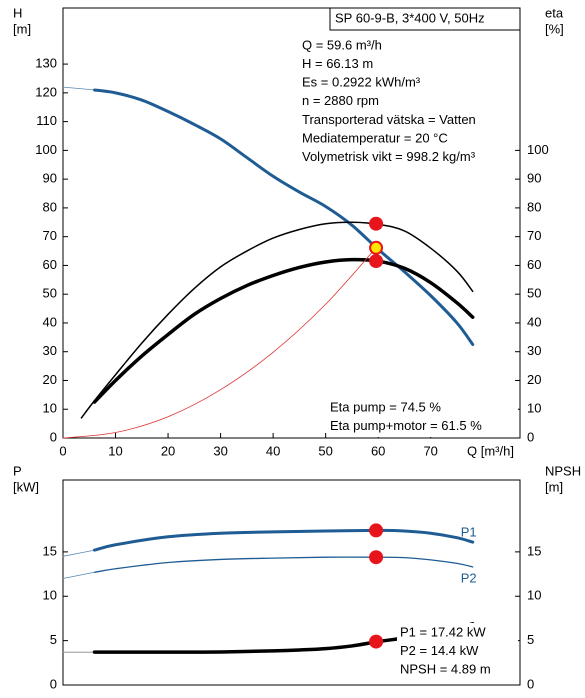 This screenshot has width=585, height=698. I want to click on note-line: Eta pump+motor = 61.5 %, so click(406, 425).